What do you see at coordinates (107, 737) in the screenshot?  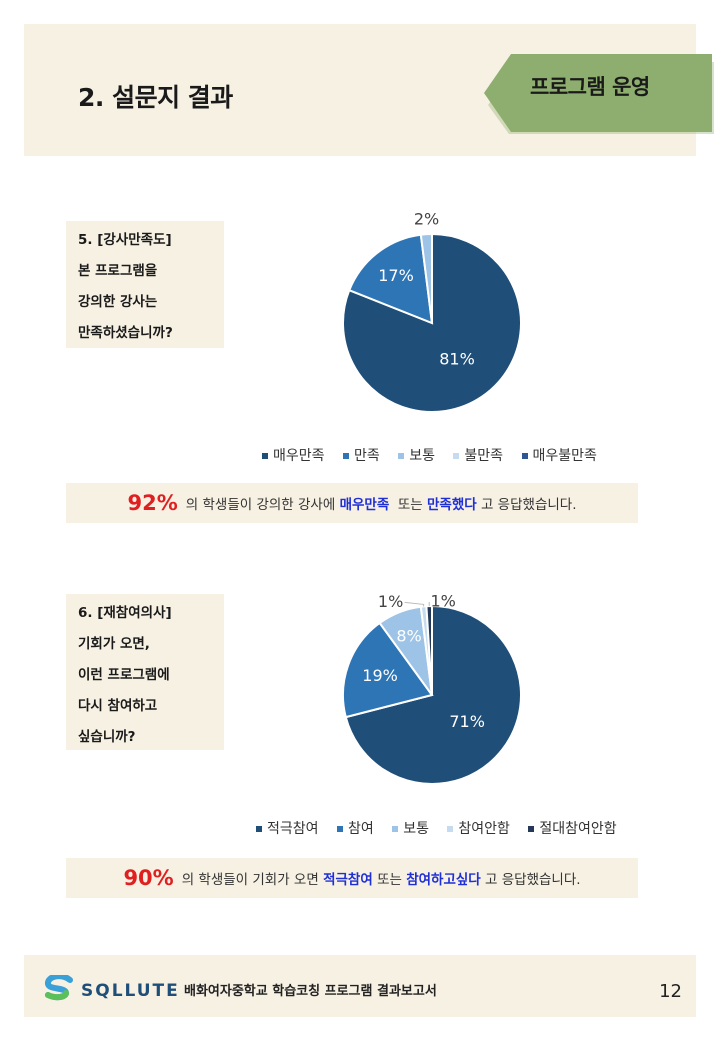 I see `q6-line-5: 싶습니까?` at bounding box center [107, 737].